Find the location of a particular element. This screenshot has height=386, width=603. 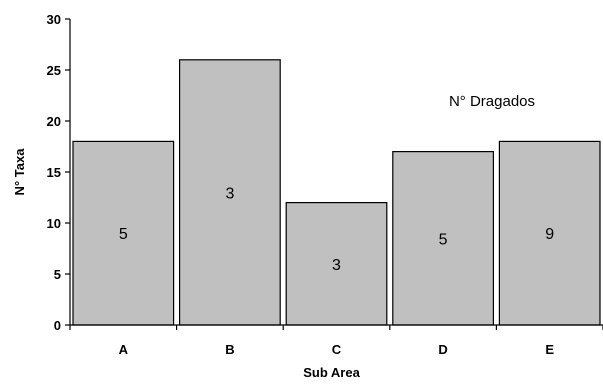

y-tick-label: 20 is located at coordinates (54, 121).